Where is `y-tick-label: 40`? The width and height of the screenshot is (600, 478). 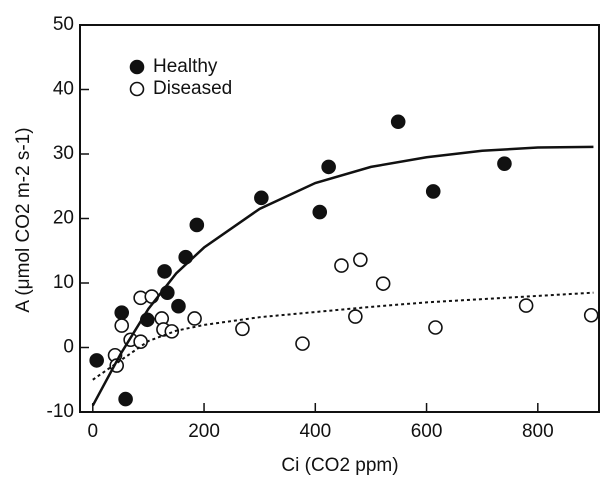 y-tick-label: 40 is located at coordinates (63, 89).